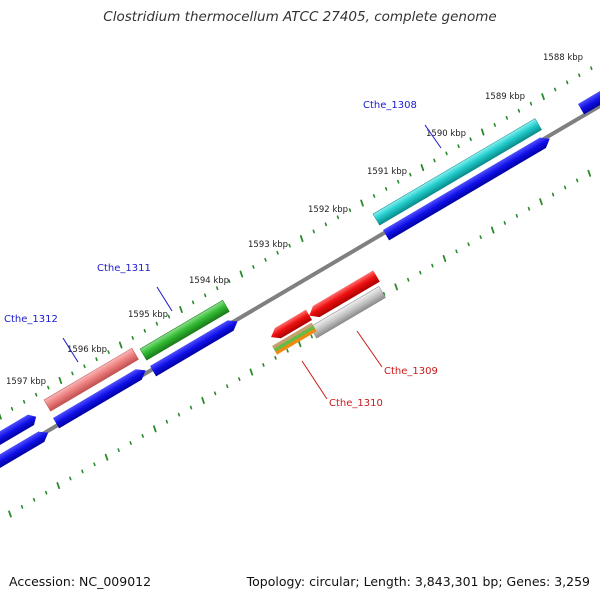 The image size is (600, 600). Describe the element at coordinates (356, 403) in the screenshot. I see `gene-label-Cthe_1310: Cthe_1310` at that location.